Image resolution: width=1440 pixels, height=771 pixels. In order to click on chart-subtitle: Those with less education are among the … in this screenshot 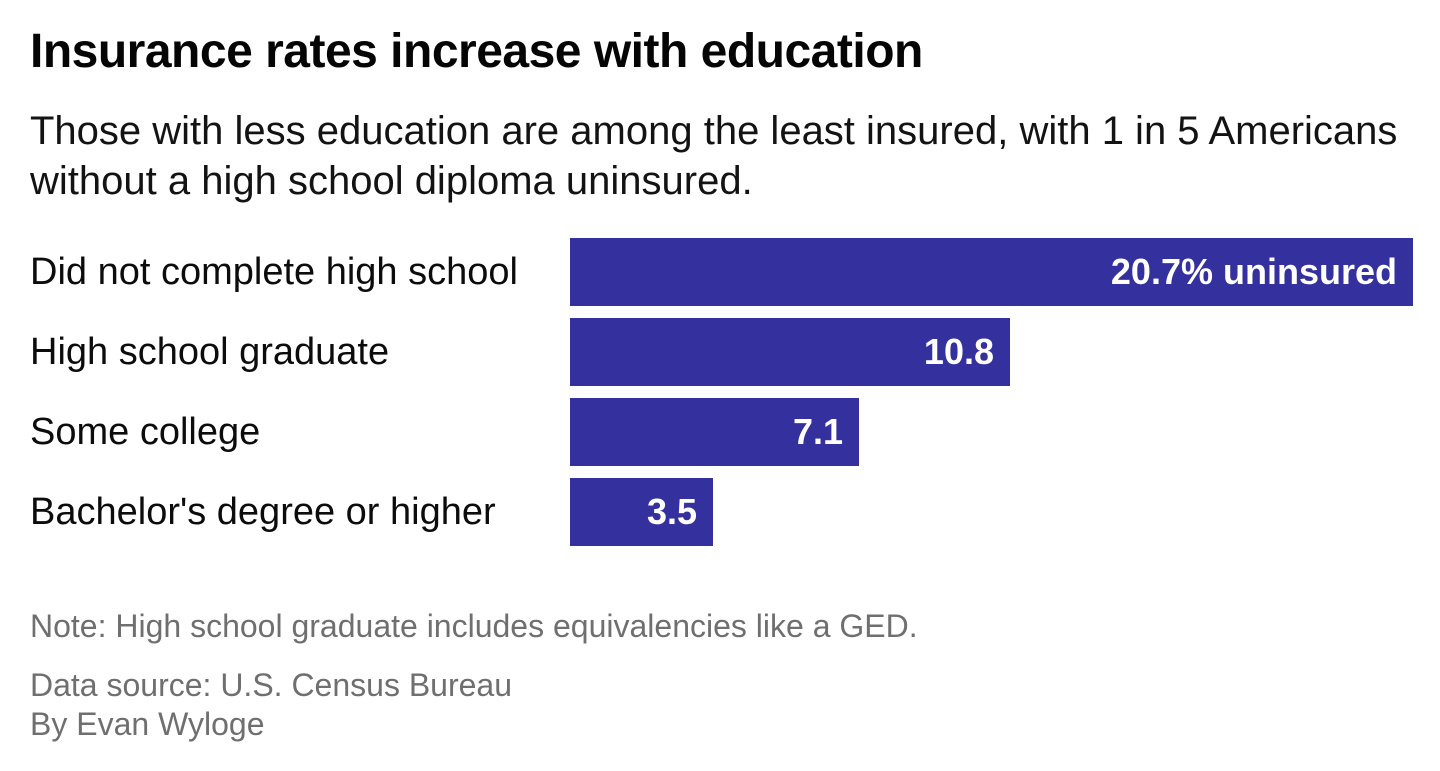, I will do `click(714, 156)`.